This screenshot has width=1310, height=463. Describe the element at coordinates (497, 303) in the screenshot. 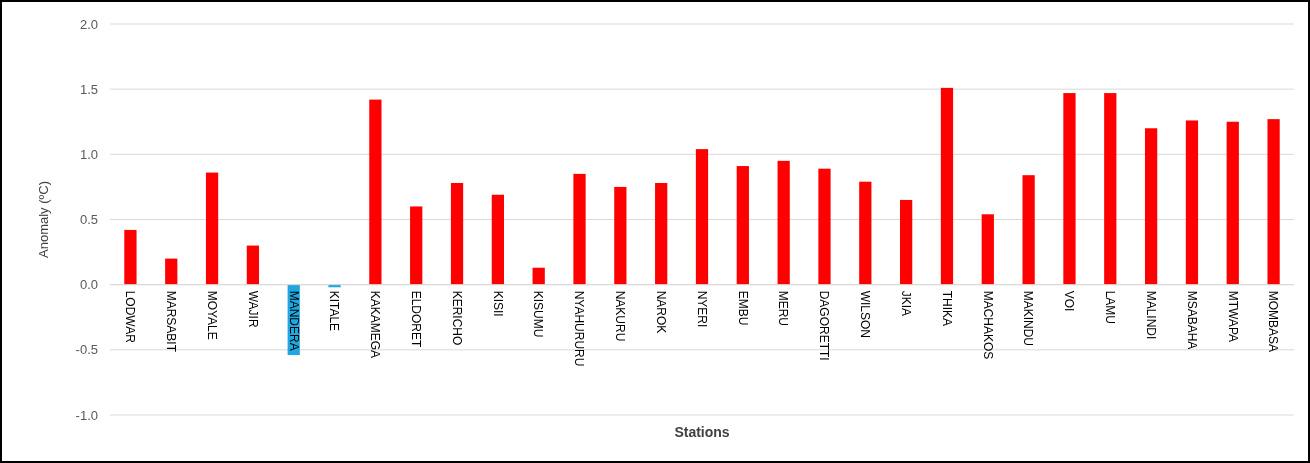

I see `x-tick-label: KISII` at that location.